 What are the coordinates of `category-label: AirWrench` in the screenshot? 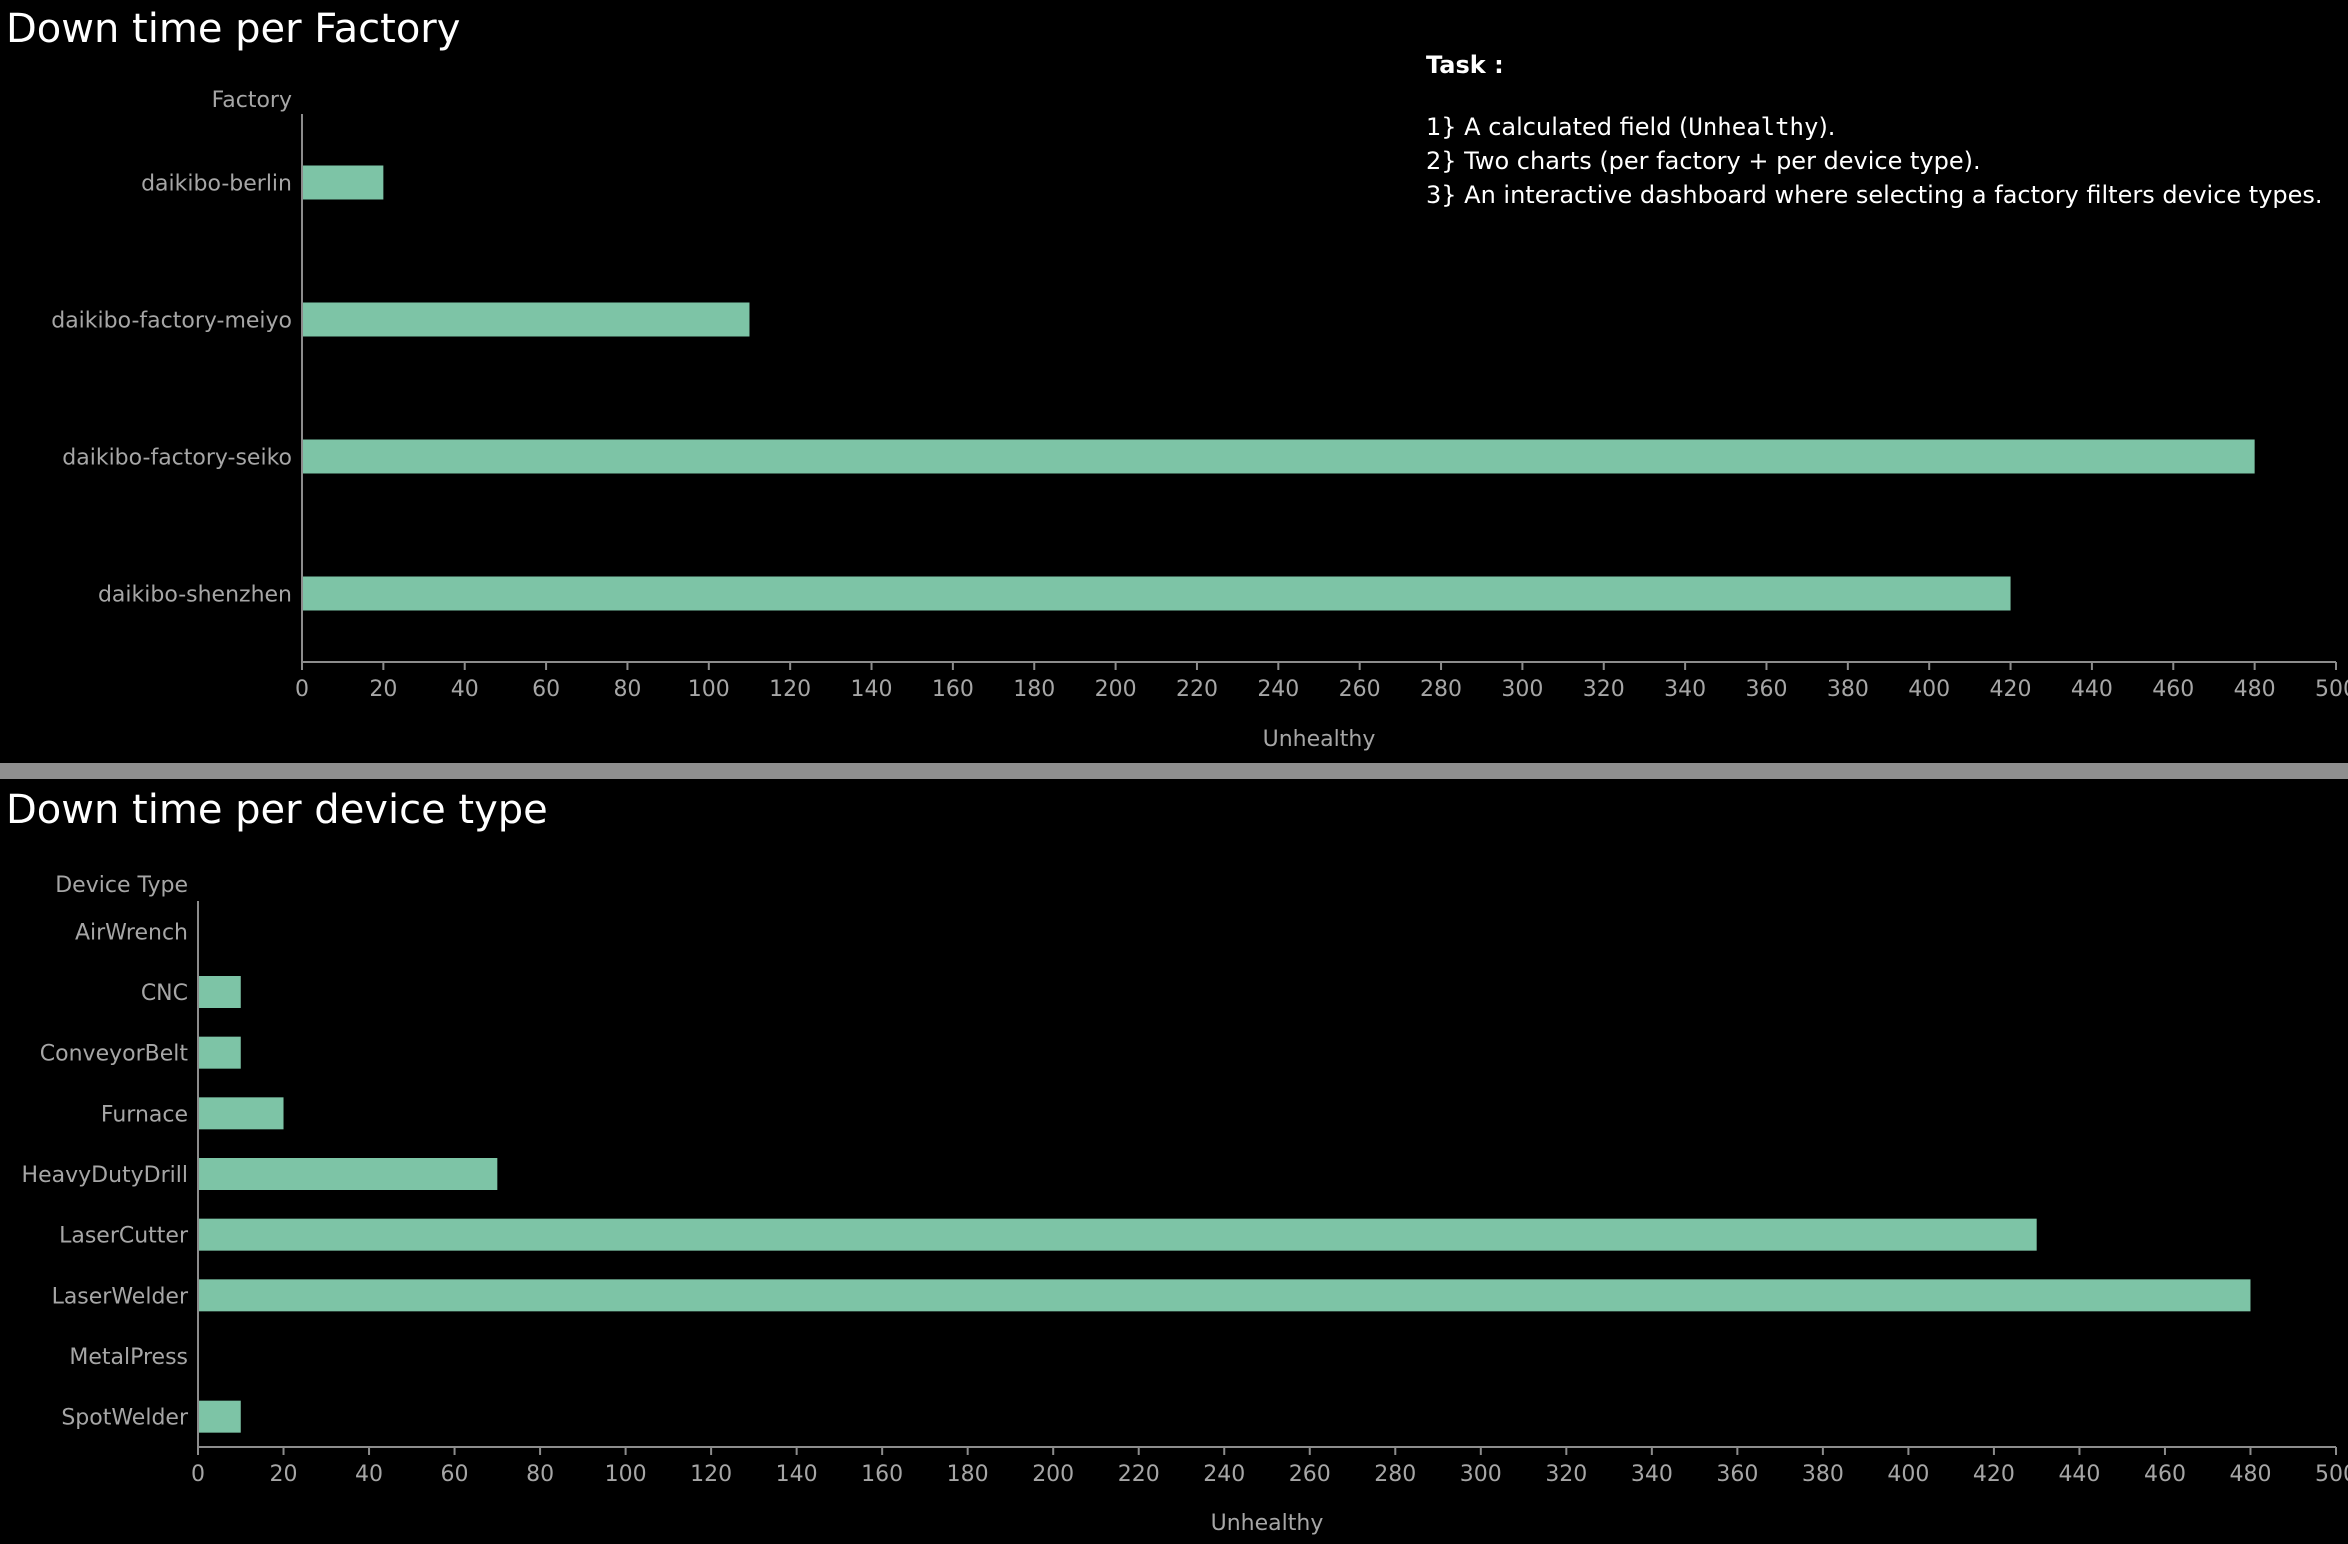 It's located at (131, 932).